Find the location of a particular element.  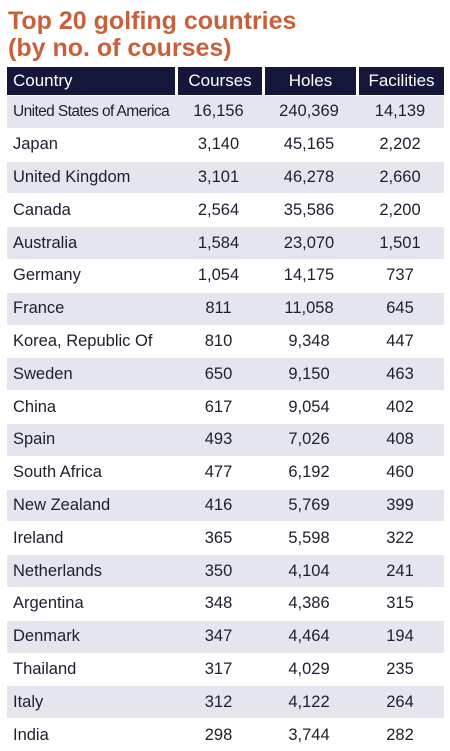

column-header-country: Country is located at coordinates (91, 81).